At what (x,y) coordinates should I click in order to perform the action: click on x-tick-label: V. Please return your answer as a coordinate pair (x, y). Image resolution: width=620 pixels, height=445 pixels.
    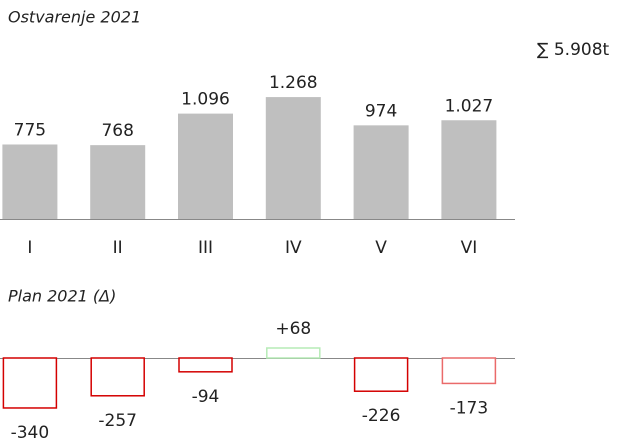
    Looking at the image, I should click on (381, 248).